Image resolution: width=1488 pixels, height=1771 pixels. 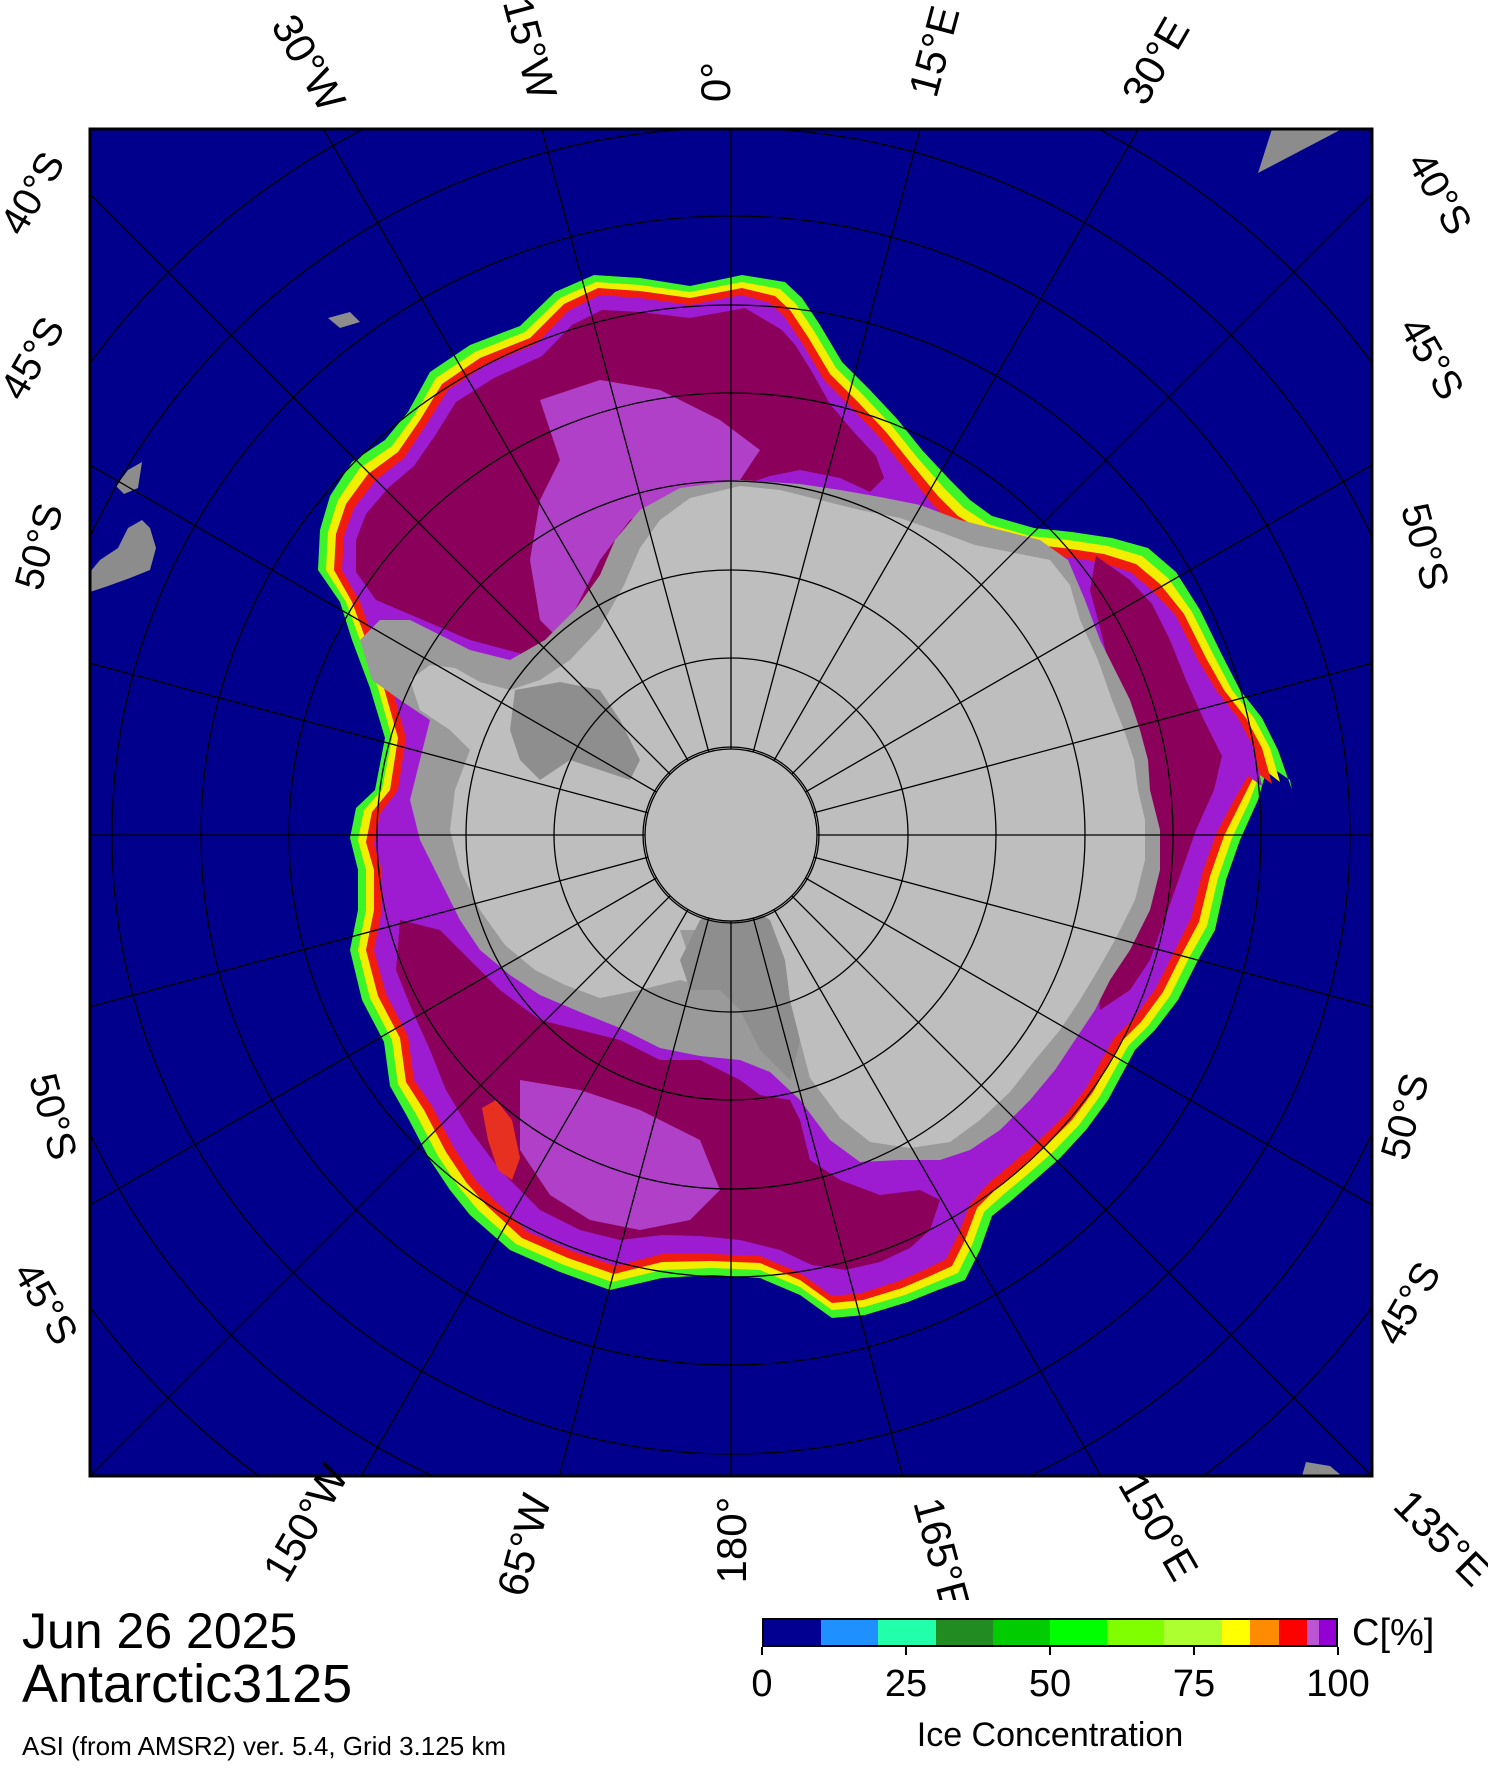 I want to click on date-label: Jun 26 2025, so click(x=160, y=1631).